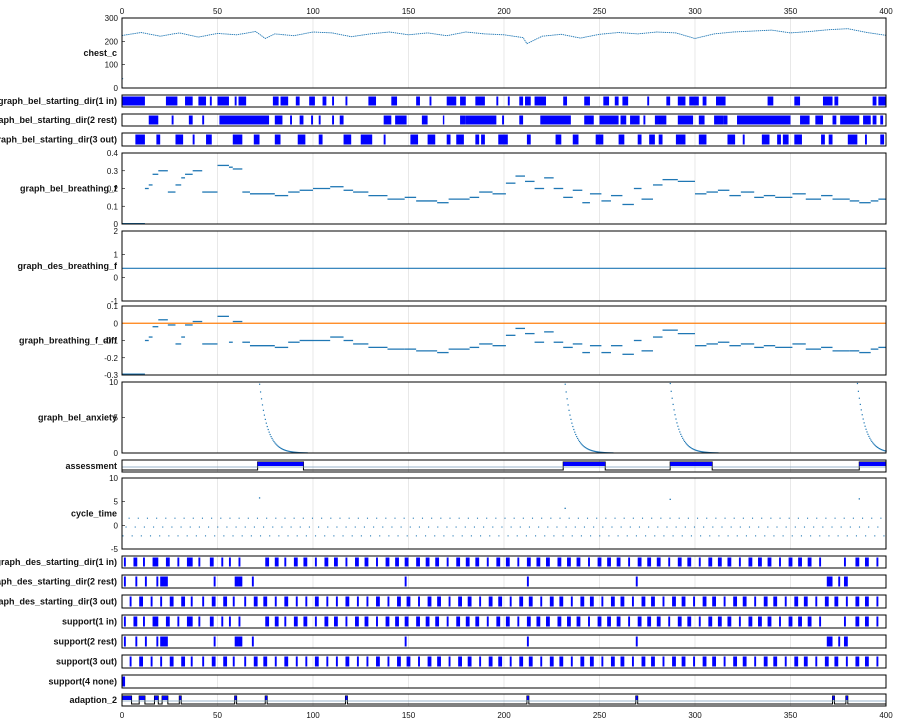 This screenshot has width=900, height=724. What do you see at coordinates (116, 231) in the screenshot?
I see `y-tick-label: 2` at bounding box center [116, 231].